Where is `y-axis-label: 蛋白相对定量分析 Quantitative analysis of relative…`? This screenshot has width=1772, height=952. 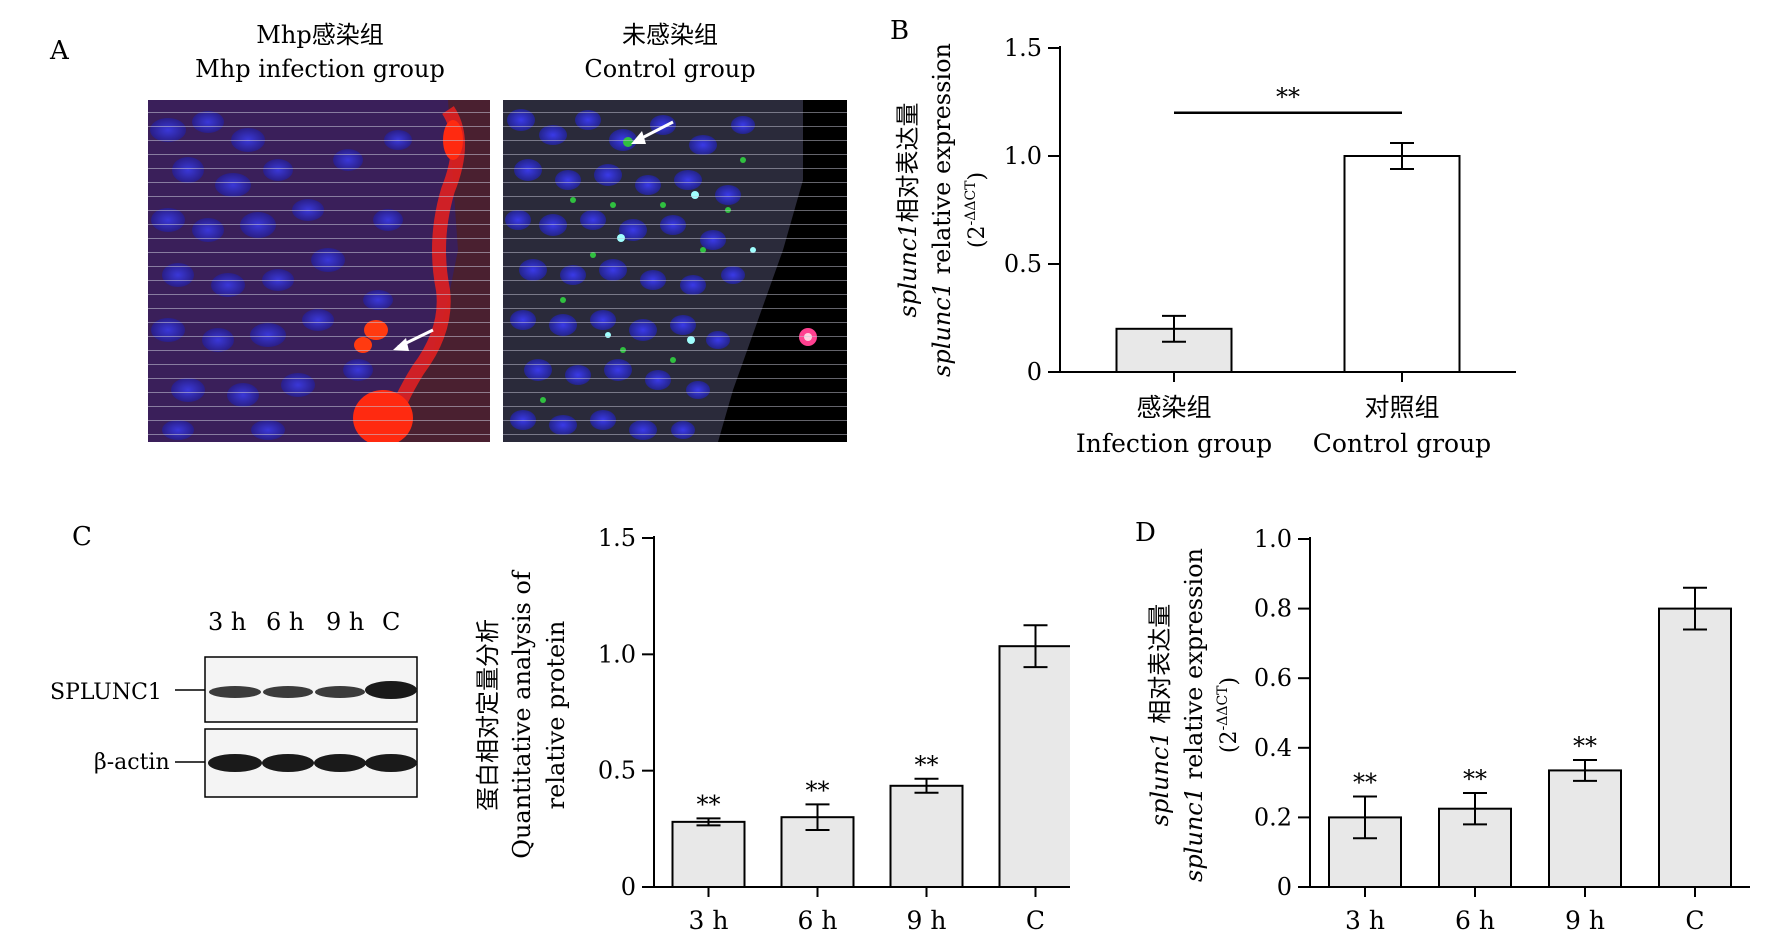
y-axis-label: 蛋白相对定量分析 Quantitative analysis of relative… is located at coordinates (522, 714).